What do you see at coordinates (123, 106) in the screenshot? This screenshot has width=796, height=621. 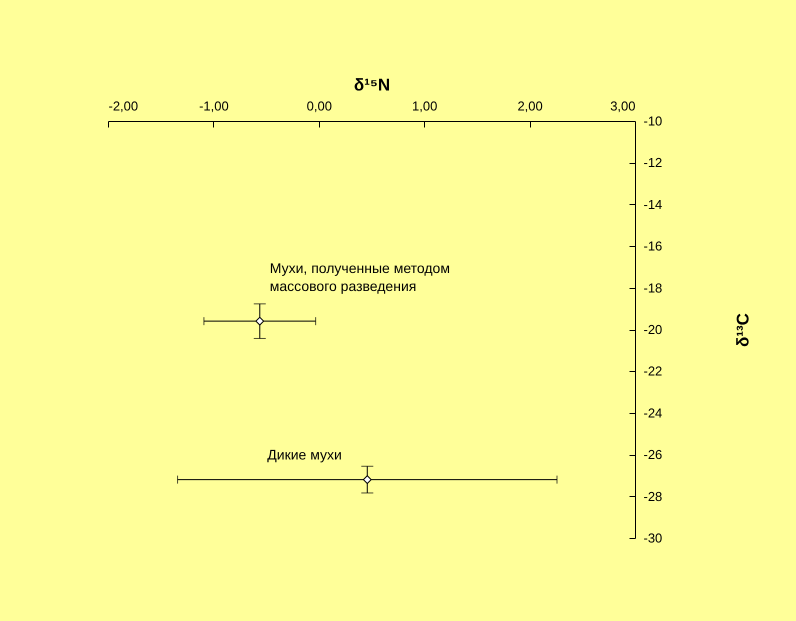 I see `x-tick-label: -2,00` at bounding box center [123, 106].